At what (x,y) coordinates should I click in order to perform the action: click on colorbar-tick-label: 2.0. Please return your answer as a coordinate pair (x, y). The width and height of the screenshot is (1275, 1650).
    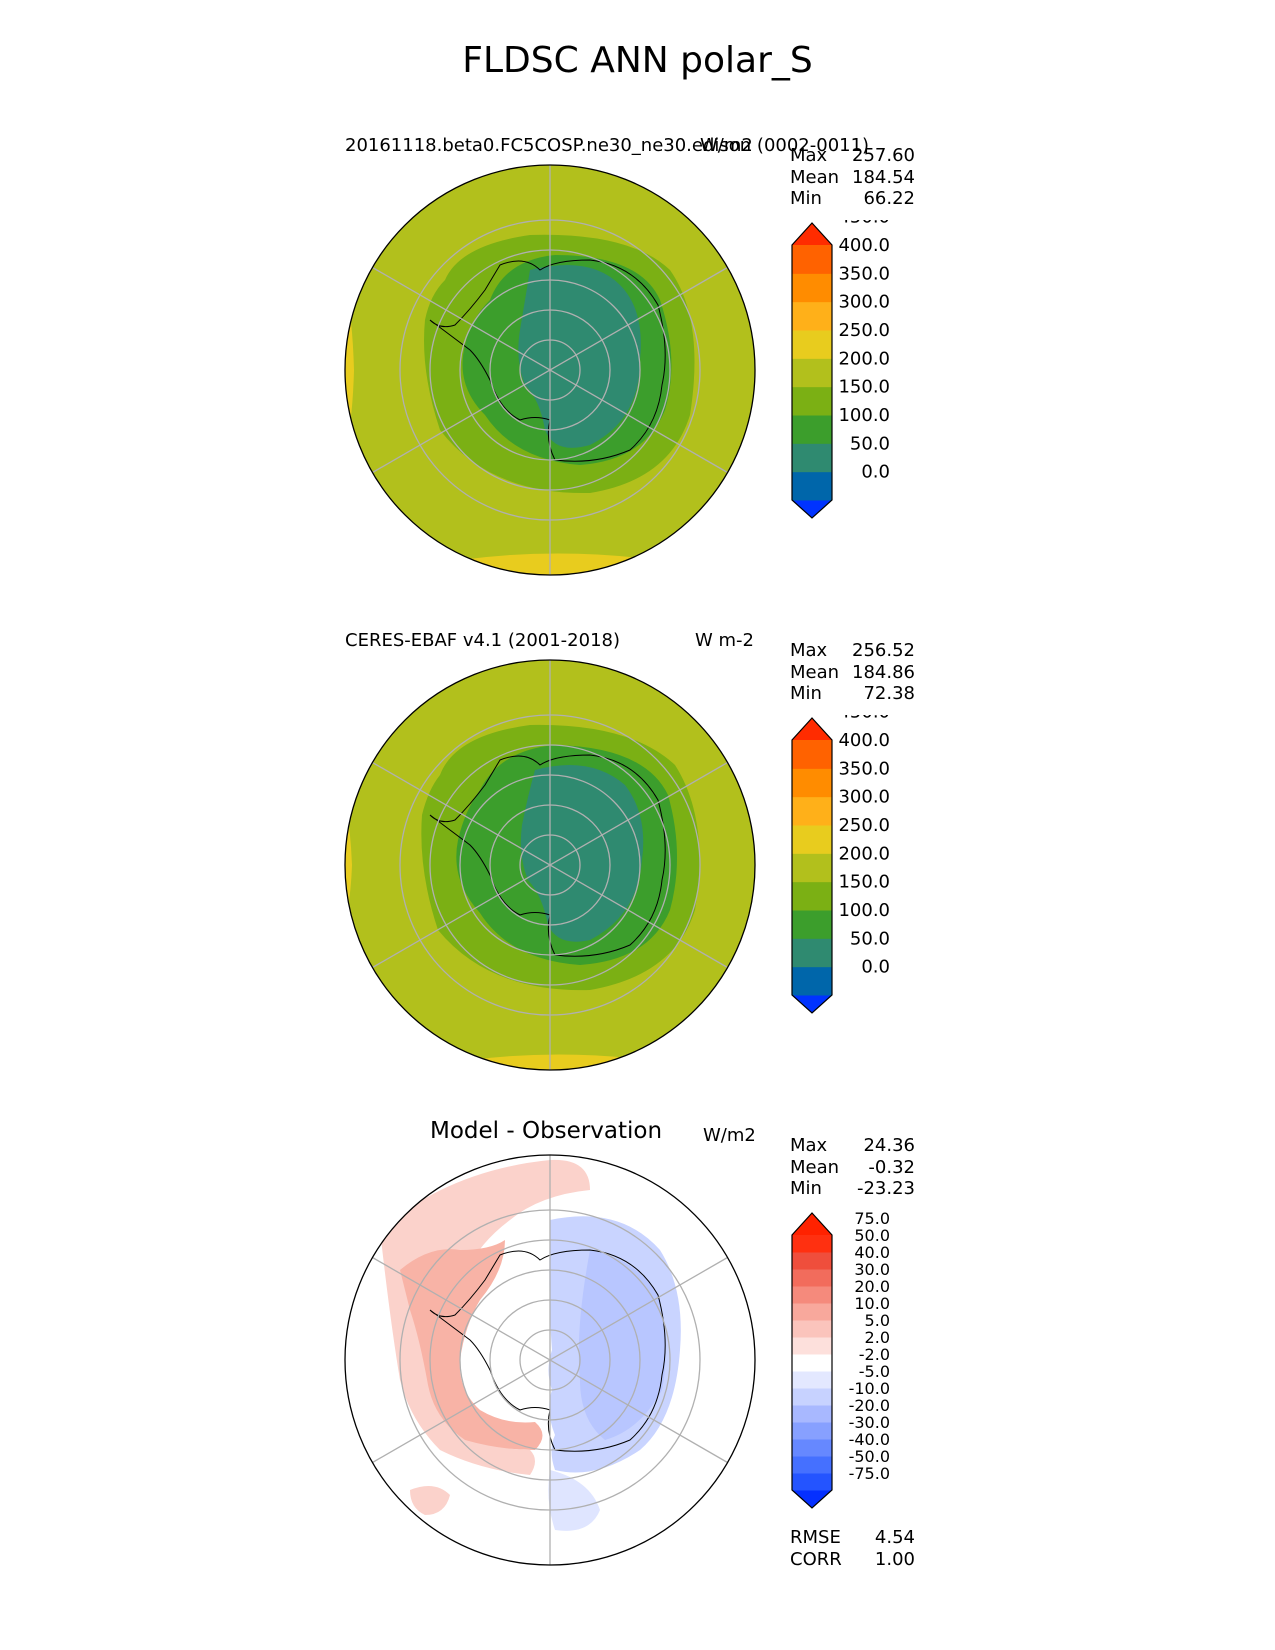
    Looking at the image, I should click on (877, 1337).